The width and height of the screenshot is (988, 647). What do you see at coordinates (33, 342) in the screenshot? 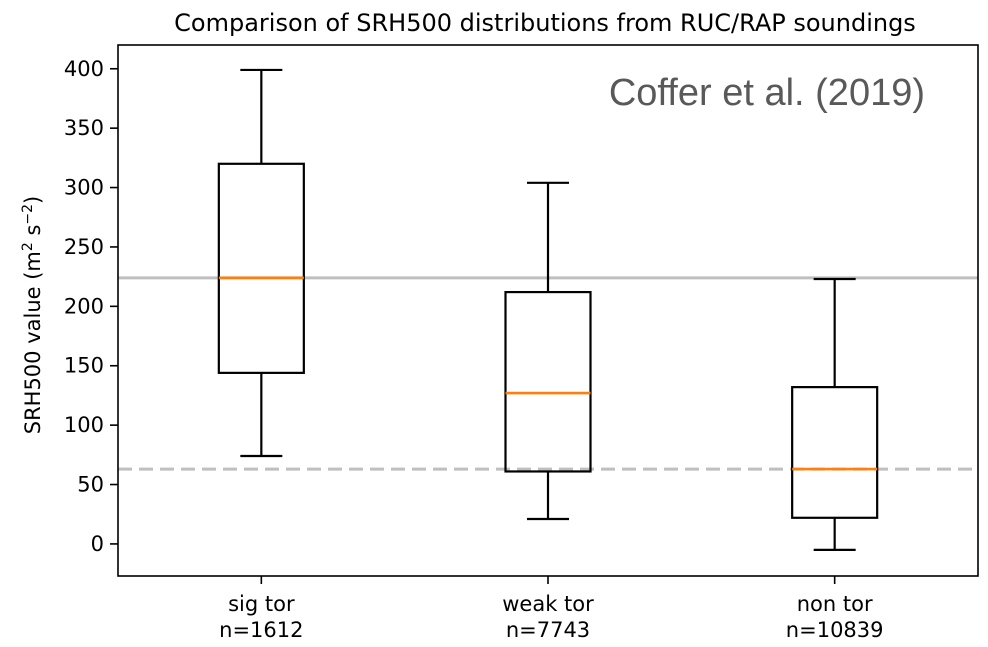
I see `y-axis-label-main: SRH500 value (m` at bounding box center [33, 342].